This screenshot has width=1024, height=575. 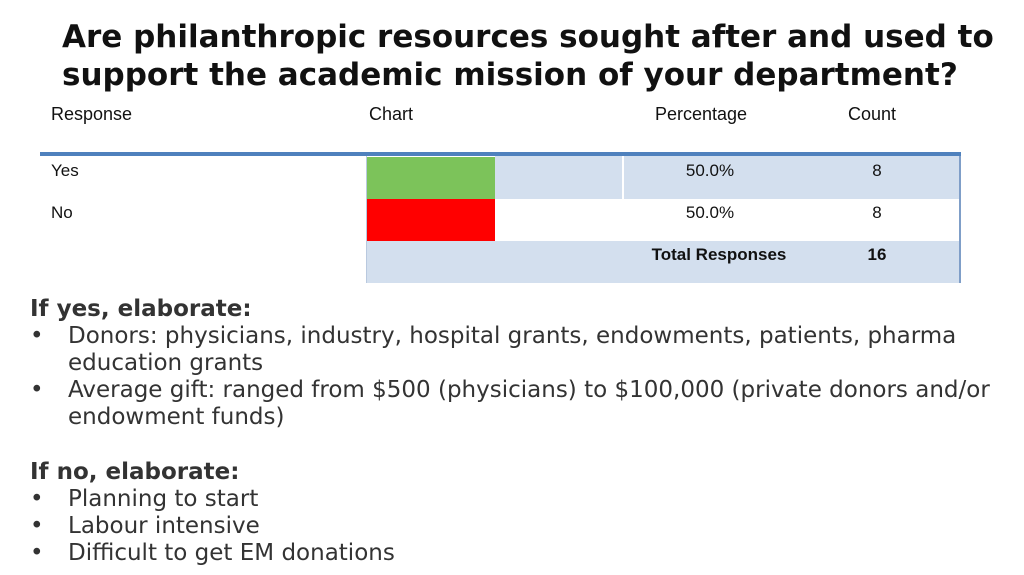 What do you see at coordinates (391, 114) in the screenshot?
I see `header-chart: Chart` at bounding box center [391, 114].